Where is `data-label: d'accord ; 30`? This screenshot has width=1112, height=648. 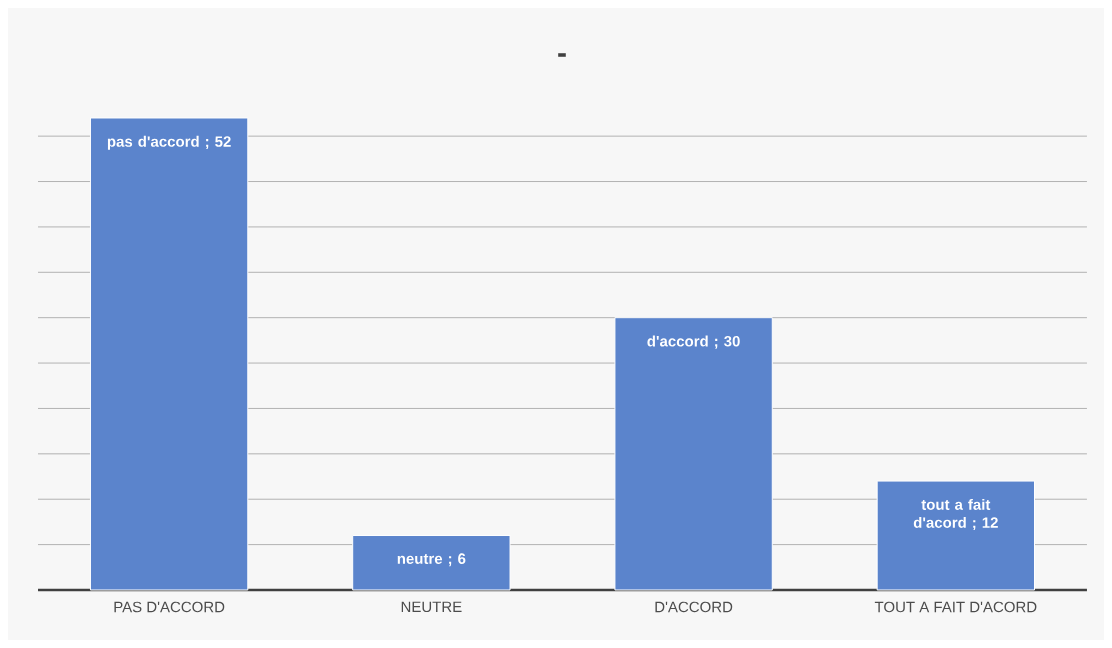
data-label: d'accord ; 30 is located at coordinates (693, 342).